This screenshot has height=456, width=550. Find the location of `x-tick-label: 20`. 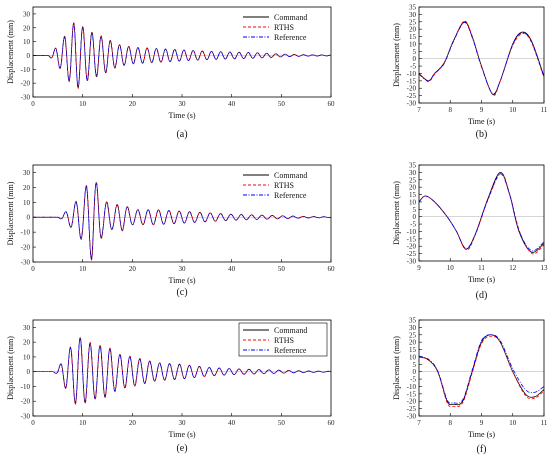

x-tick-label: 20 is located at coordinates (133, 423).